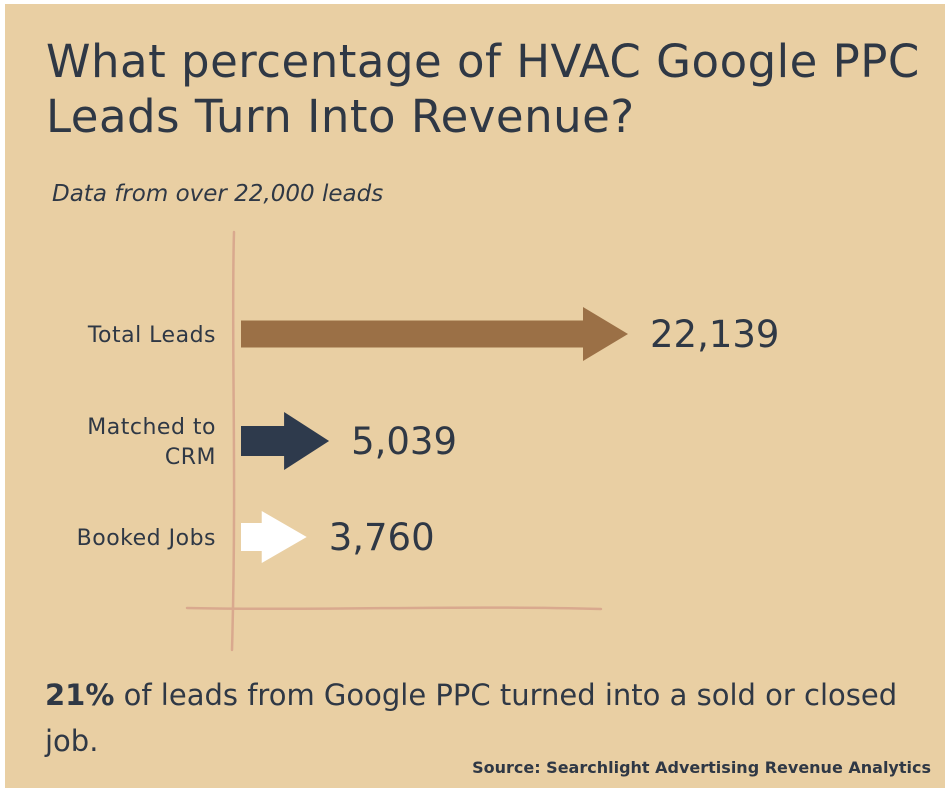 Image resolution: width=948 pixels, height=792 pixels. What do you see at coordinates (151, 335) in the screenshot?
I see `category-label: Total Leads` at bounding box center [151, 335].